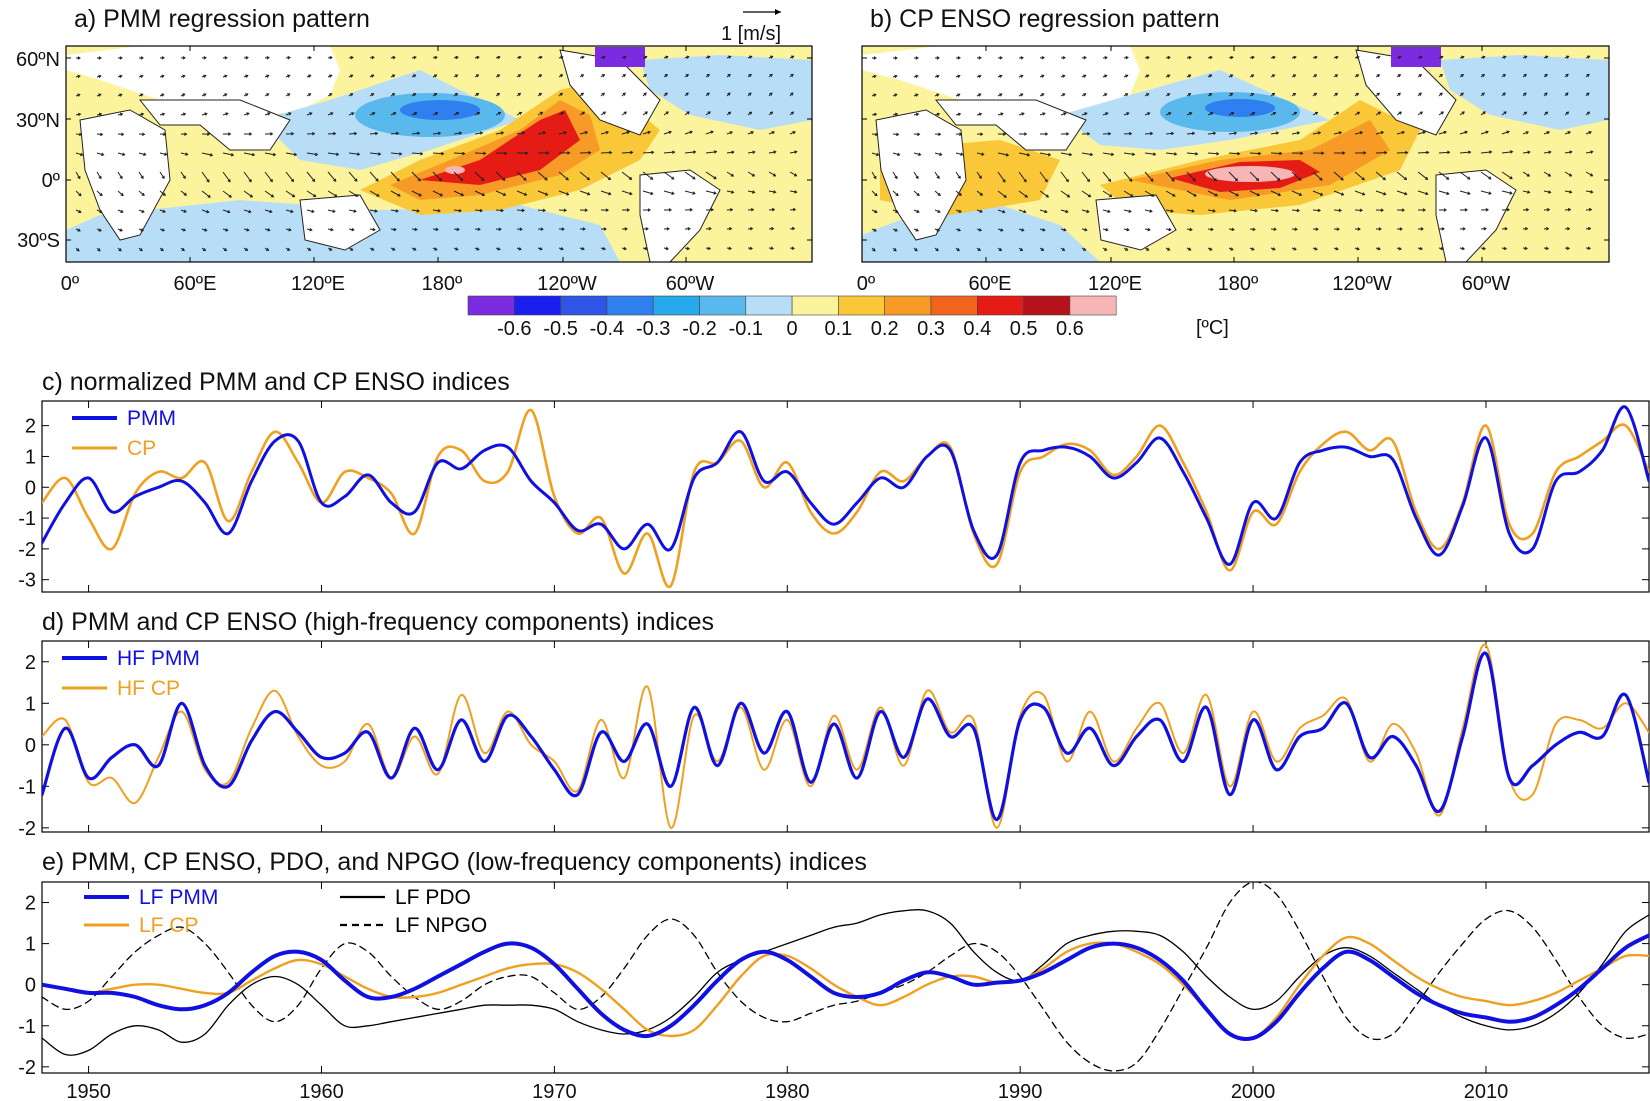  What do you see at coordinates (1024, 329) in the screenshot?
I see `colorbar-tick-label: 0.5` at bounding box center [1024, 329].